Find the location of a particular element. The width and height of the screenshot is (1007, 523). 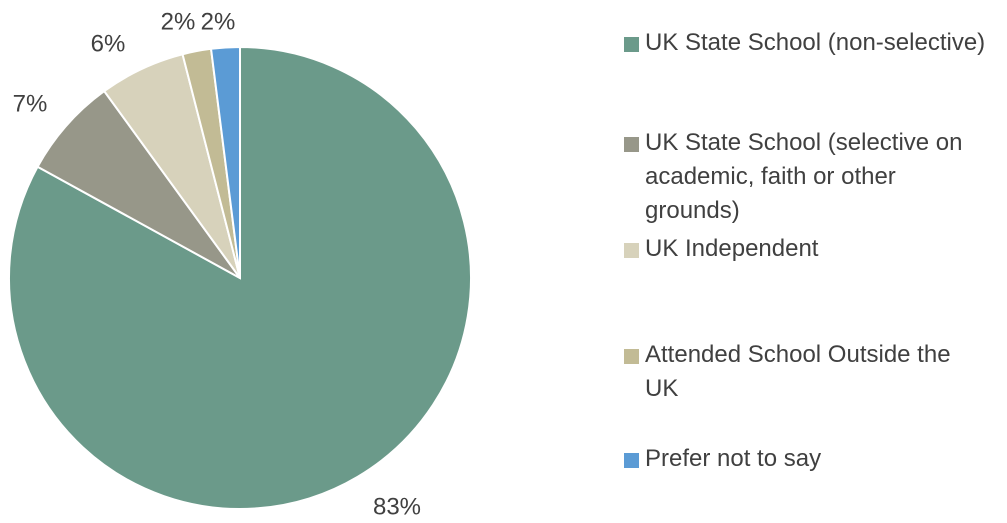

legend-label-prefer-not-to-say: Prefer not to say is located at coordinates (733, 458).